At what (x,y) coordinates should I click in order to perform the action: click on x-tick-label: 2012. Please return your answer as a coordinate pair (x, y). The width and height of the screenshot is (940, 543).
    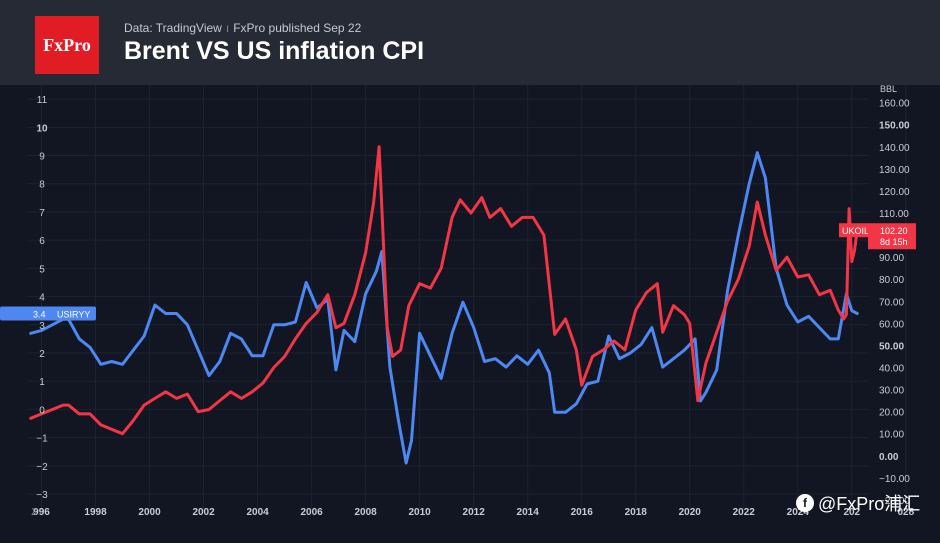
    Looking at the image, I should click on (474, 512).